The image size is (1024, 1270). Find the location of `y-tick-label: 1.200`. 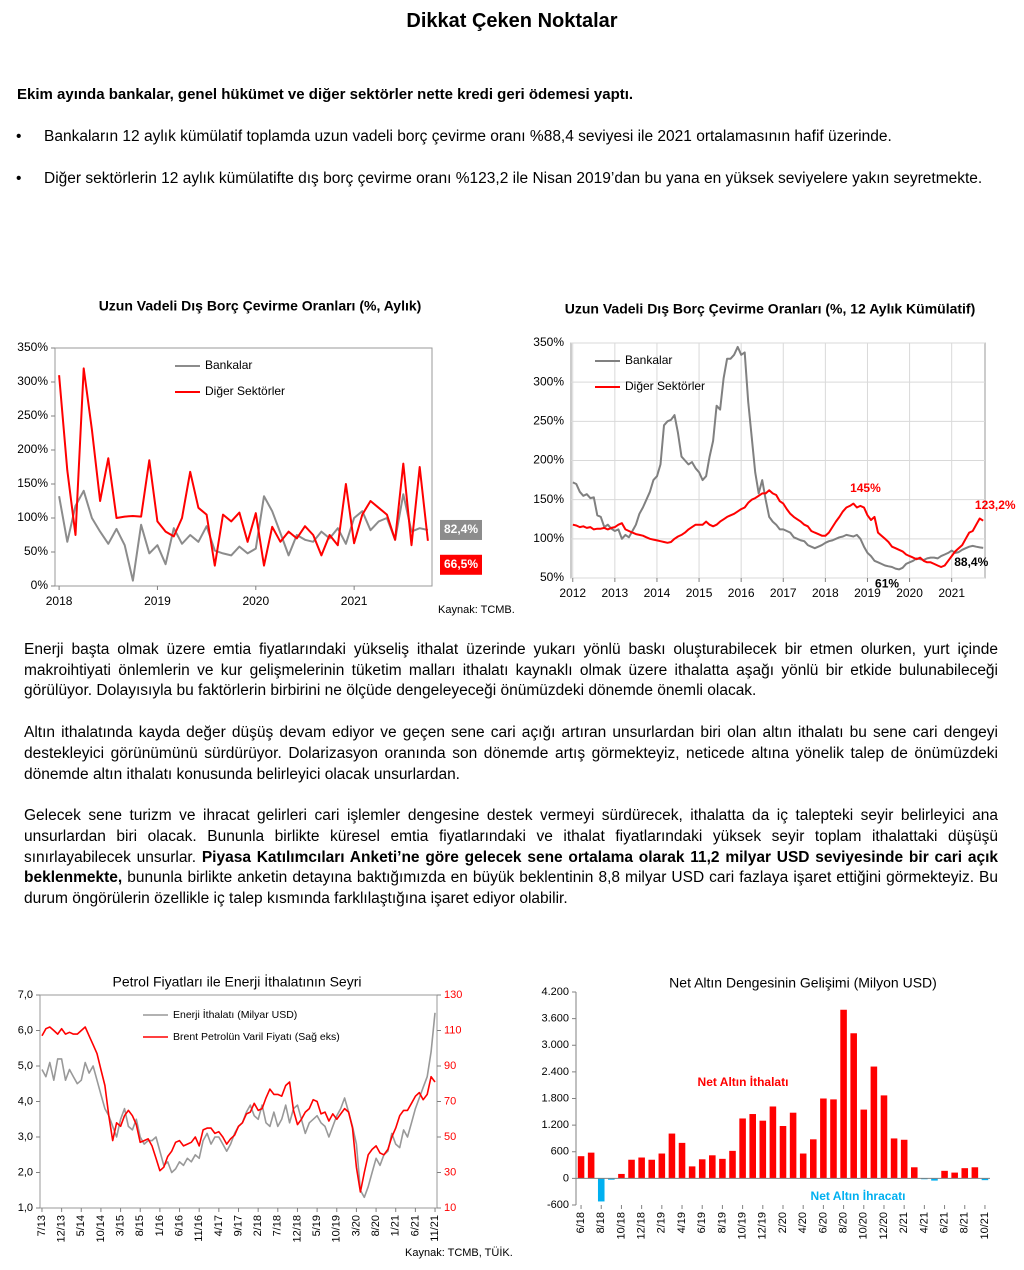

y-tick-label: 1.200 is located at coordinates (555, 1125).